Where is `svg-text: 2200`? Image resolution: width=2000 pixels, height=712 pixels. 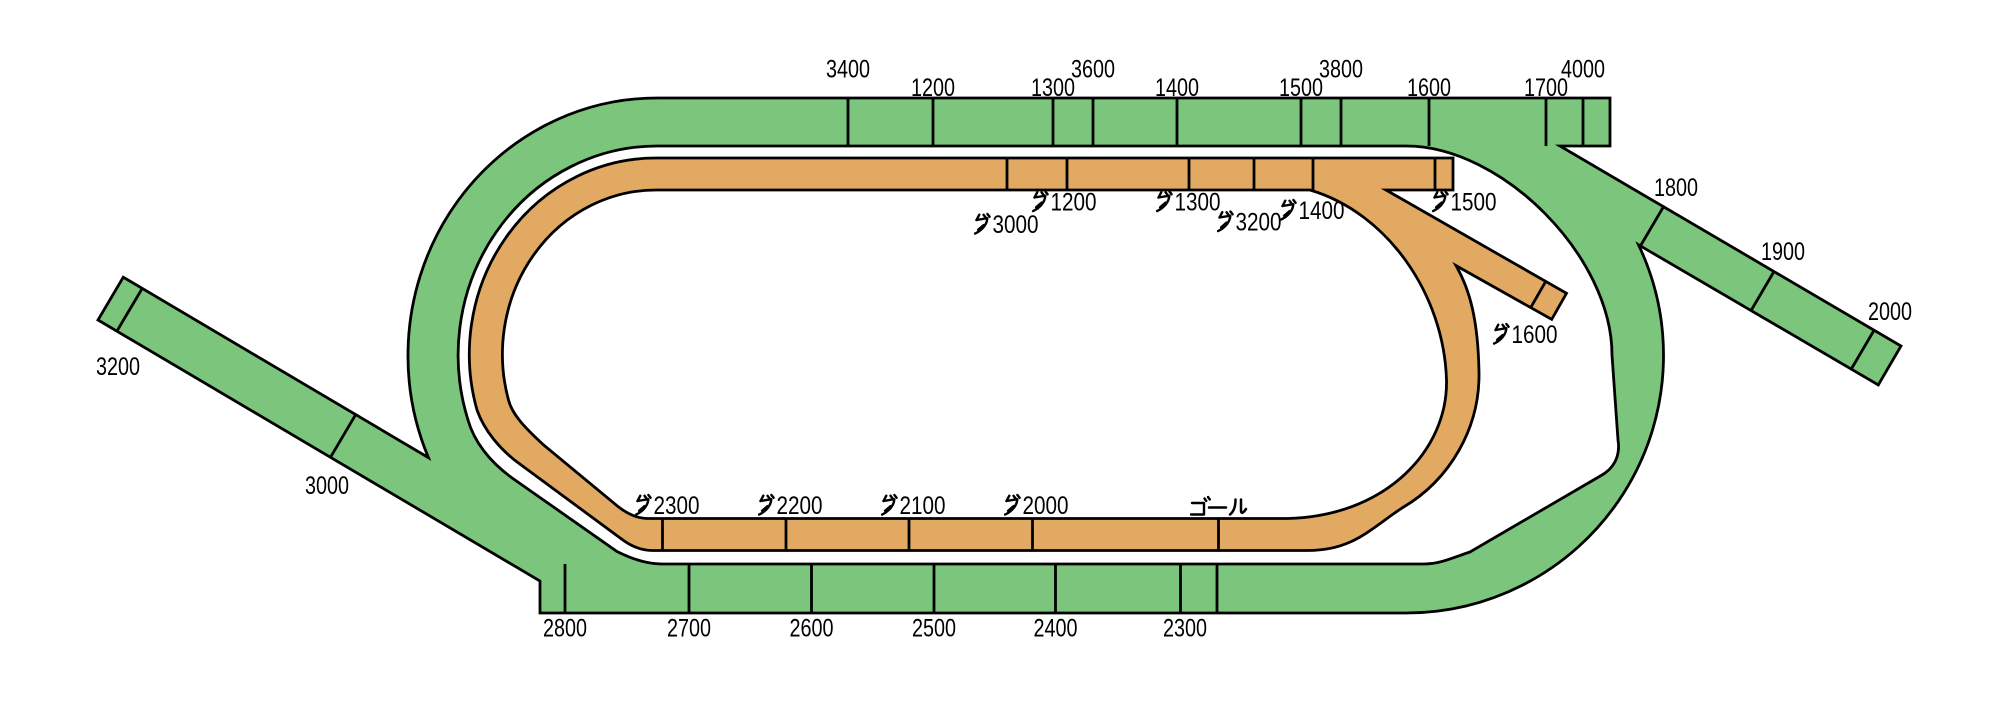
svg-text: 2200 is located at coordinates (800, 506).